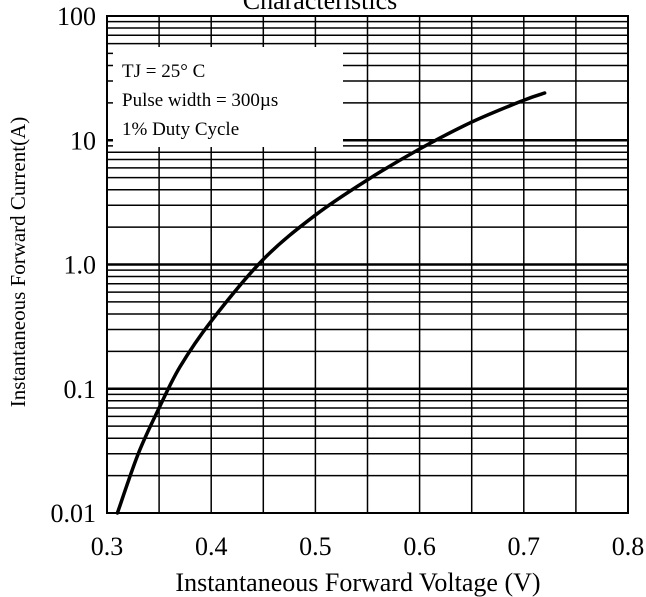 This screenshot has height=597, width=646. What do you see at coordinates (320, 7) in the screenshot?
I see `chart-title: Characteristics` at bounding box center [320, 7].